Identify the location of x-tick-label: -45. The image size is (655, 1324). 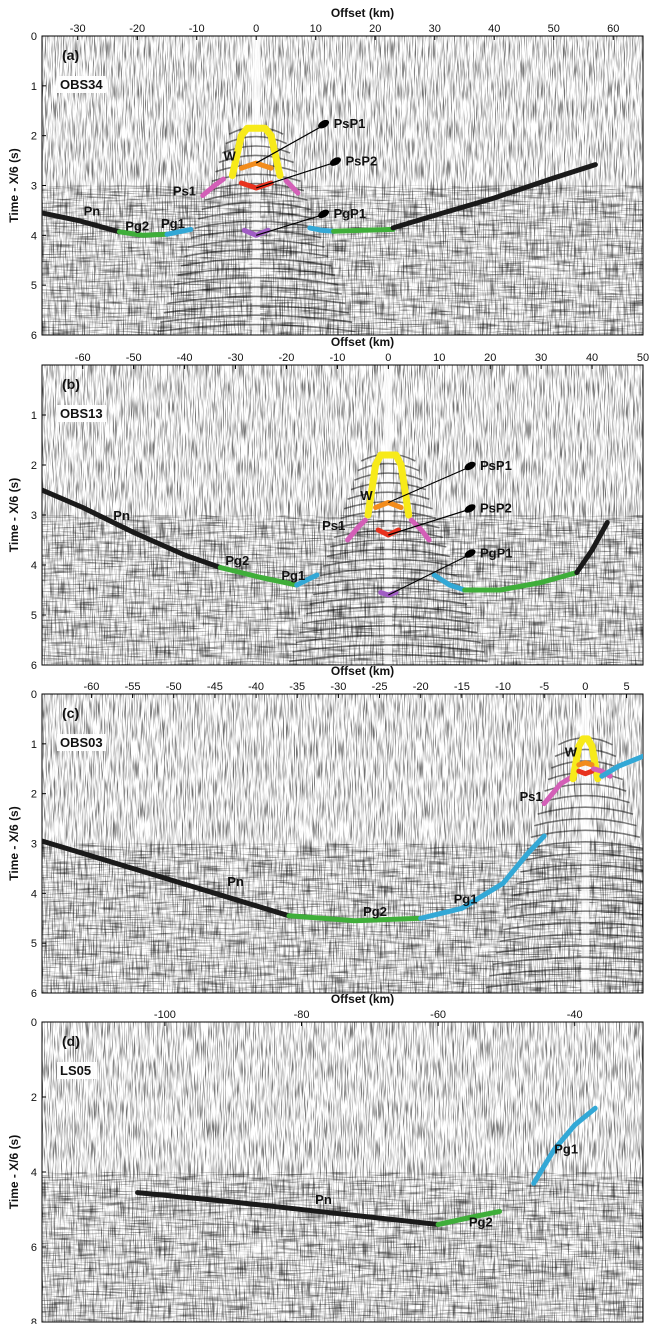
(215, 687).